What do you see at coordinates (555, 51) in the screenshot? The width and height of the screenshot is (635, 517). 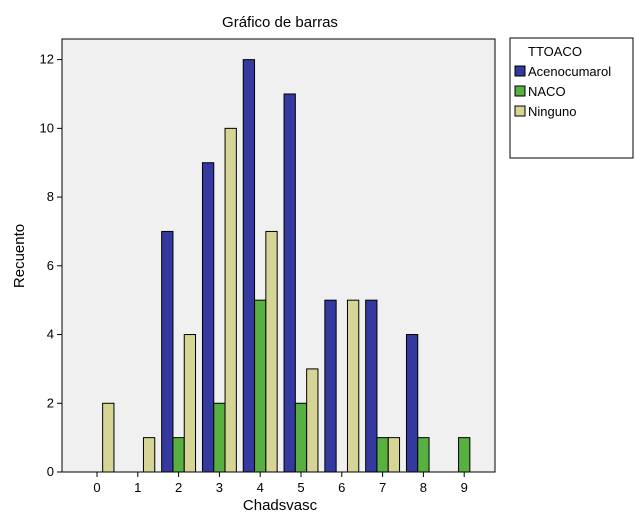 I see `legend-title: TTOACO` at bounding box center [555, 51].